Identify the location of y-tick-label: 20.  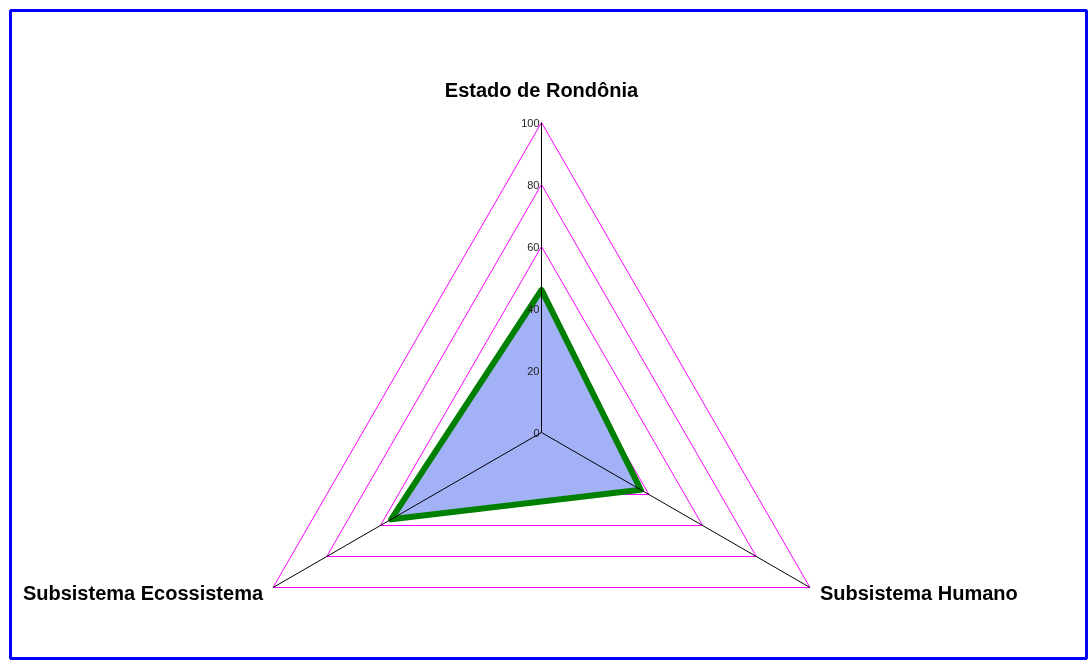
(533, 370).